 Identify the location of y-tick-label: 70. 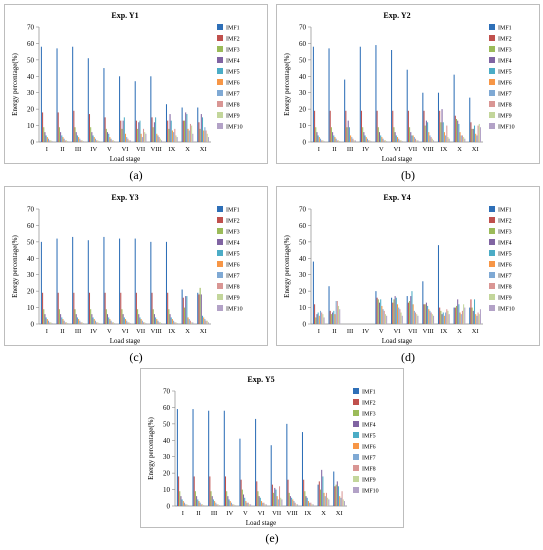
(303, 210).